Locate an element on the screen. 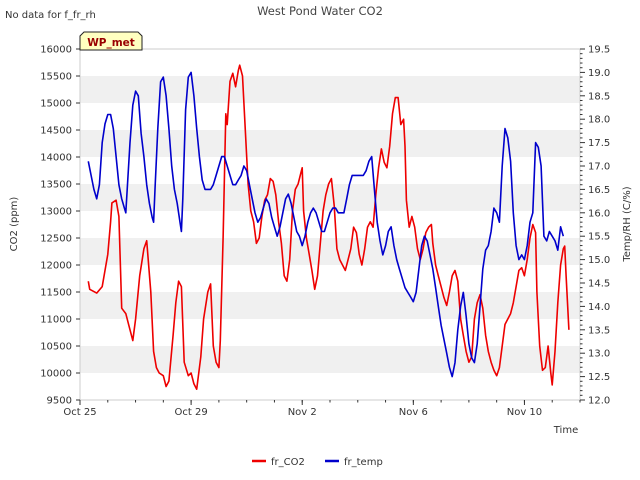 This screenshot has height=480, width=640. left-axis-label: CO2 (ppm) is located at coordinates (14, 224).